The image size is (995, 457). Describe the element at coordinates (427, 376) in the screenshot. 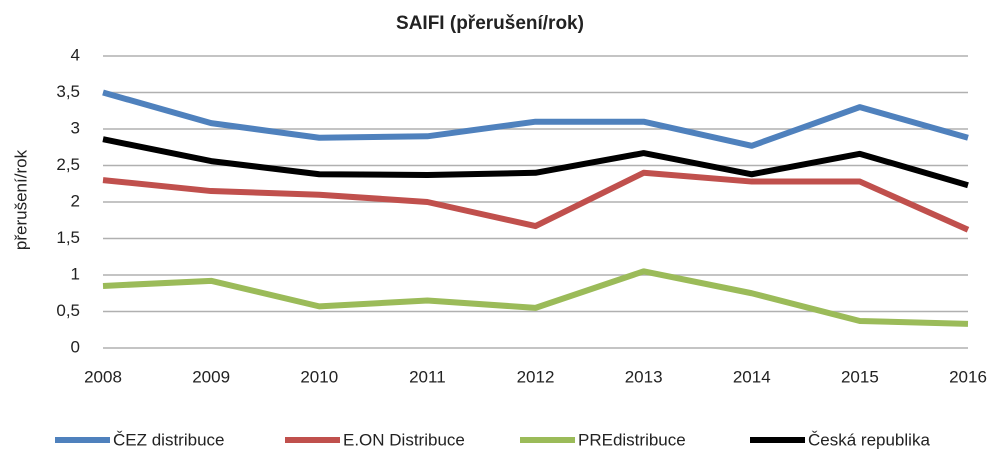

I see `x-tick-label: 2011` at that location.